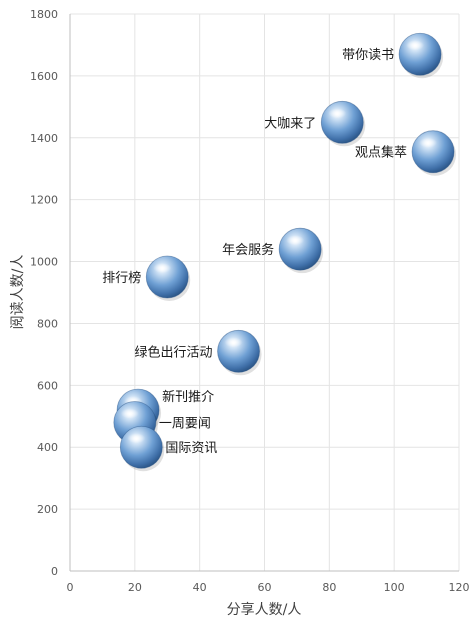 This screenshot has height=622, width=473. What do you see at coordinates (135, 587) in the screenshot?
I see `x-tick-label: 20` at bounding box center [135, 587].